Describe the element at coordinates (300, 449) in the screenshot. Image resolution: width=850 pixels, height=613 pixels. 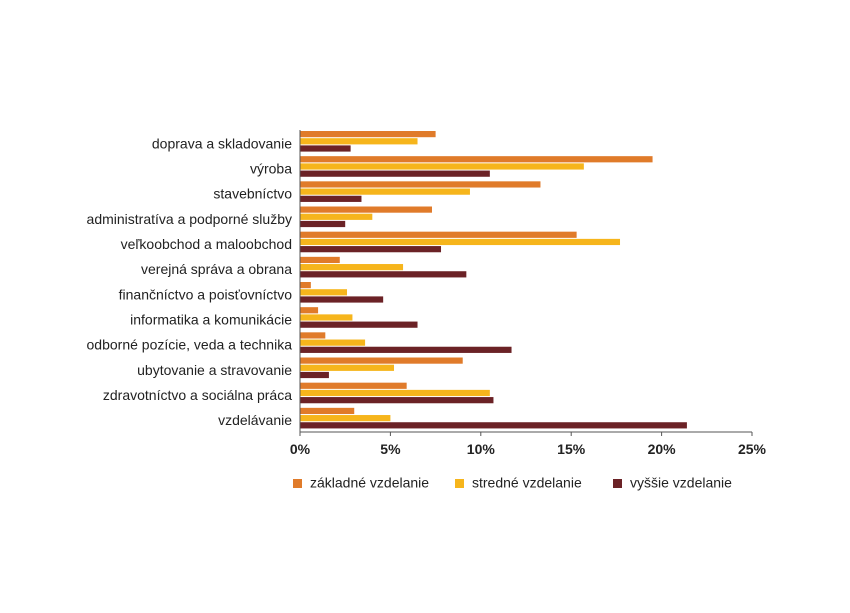
I see `x-tick-label: 0%` at that location.